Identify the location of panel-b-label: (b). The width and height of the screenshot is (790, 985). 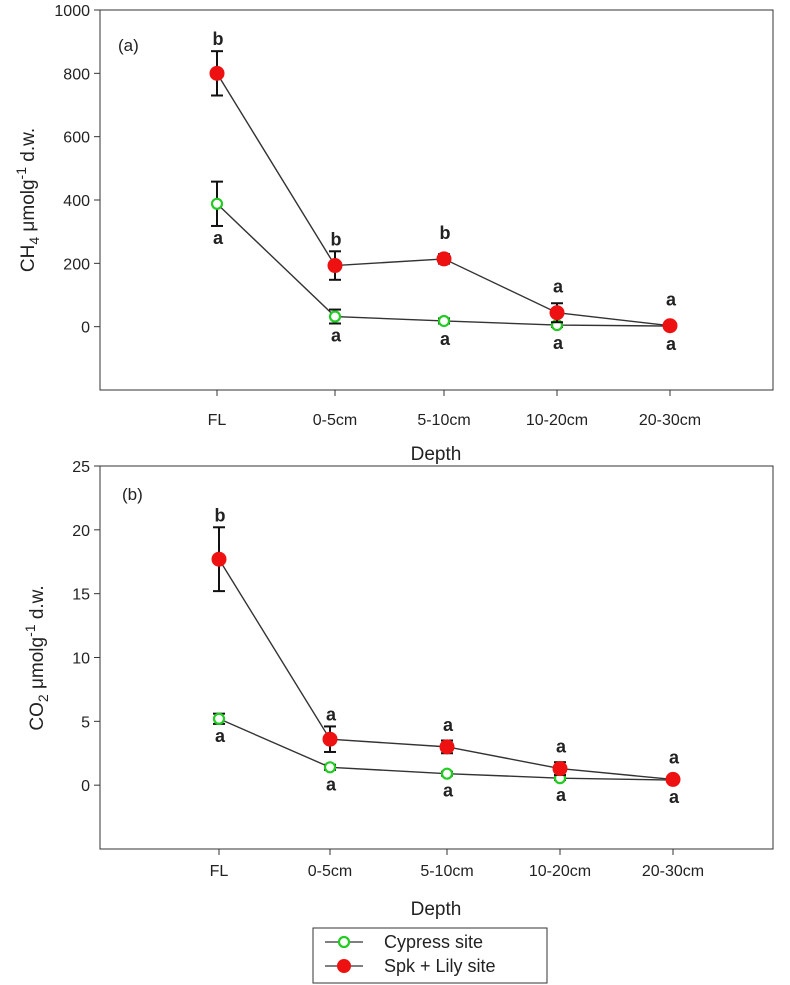
(132, 494).